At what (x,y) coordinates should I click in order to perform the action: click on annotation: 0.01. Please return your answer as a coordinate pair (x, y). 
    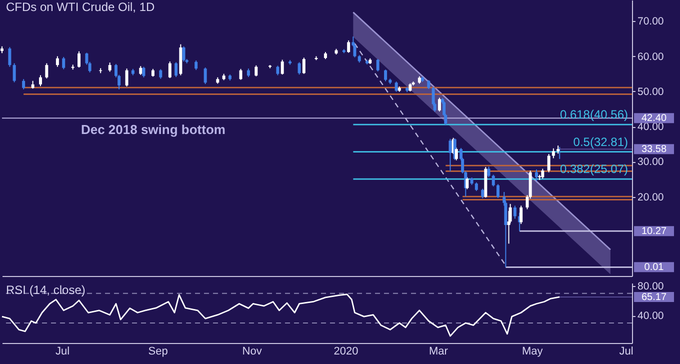
    Looking at the image, I should click on (654, 268).